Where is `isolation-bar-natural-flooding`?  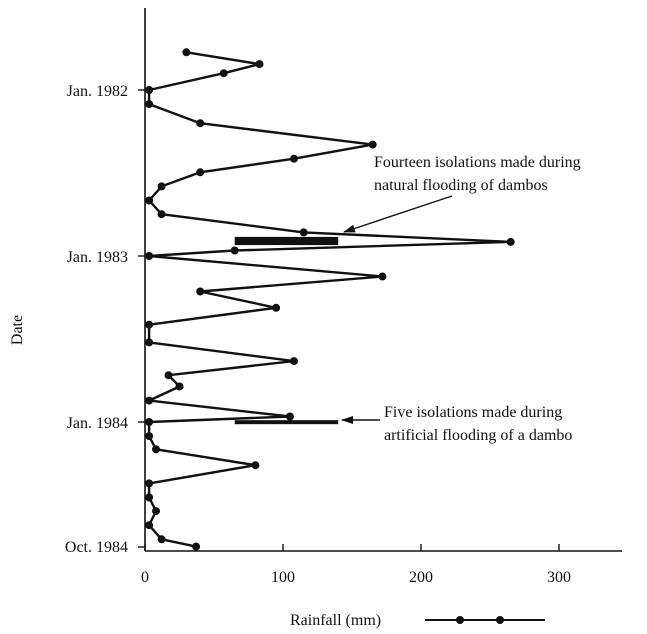
isolation-bar-natural-flooding is located at coordinates (286, 241).